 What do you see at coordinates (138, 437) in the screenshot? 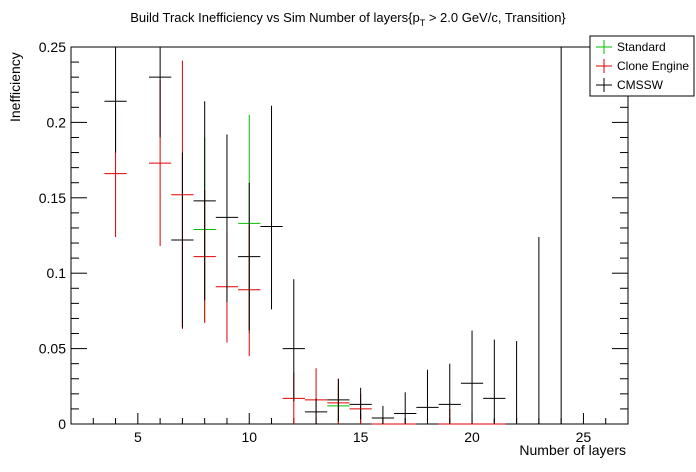
I see `x-tick-label: 5` at bounding box center [138, 437].